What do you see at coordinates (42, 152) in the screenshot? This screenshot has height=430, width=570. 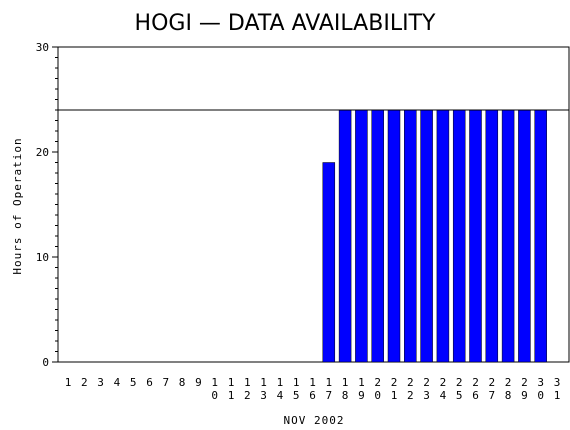 I see `y-tick-label: 20` at bounding box center [42, 152].